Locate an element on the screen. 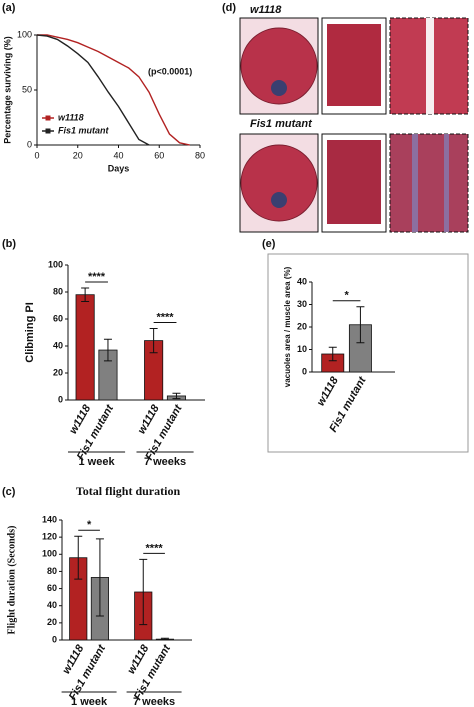 This screenshot has width=474, height=707. x-axis-label: Days is located at coordinates (119, 168).